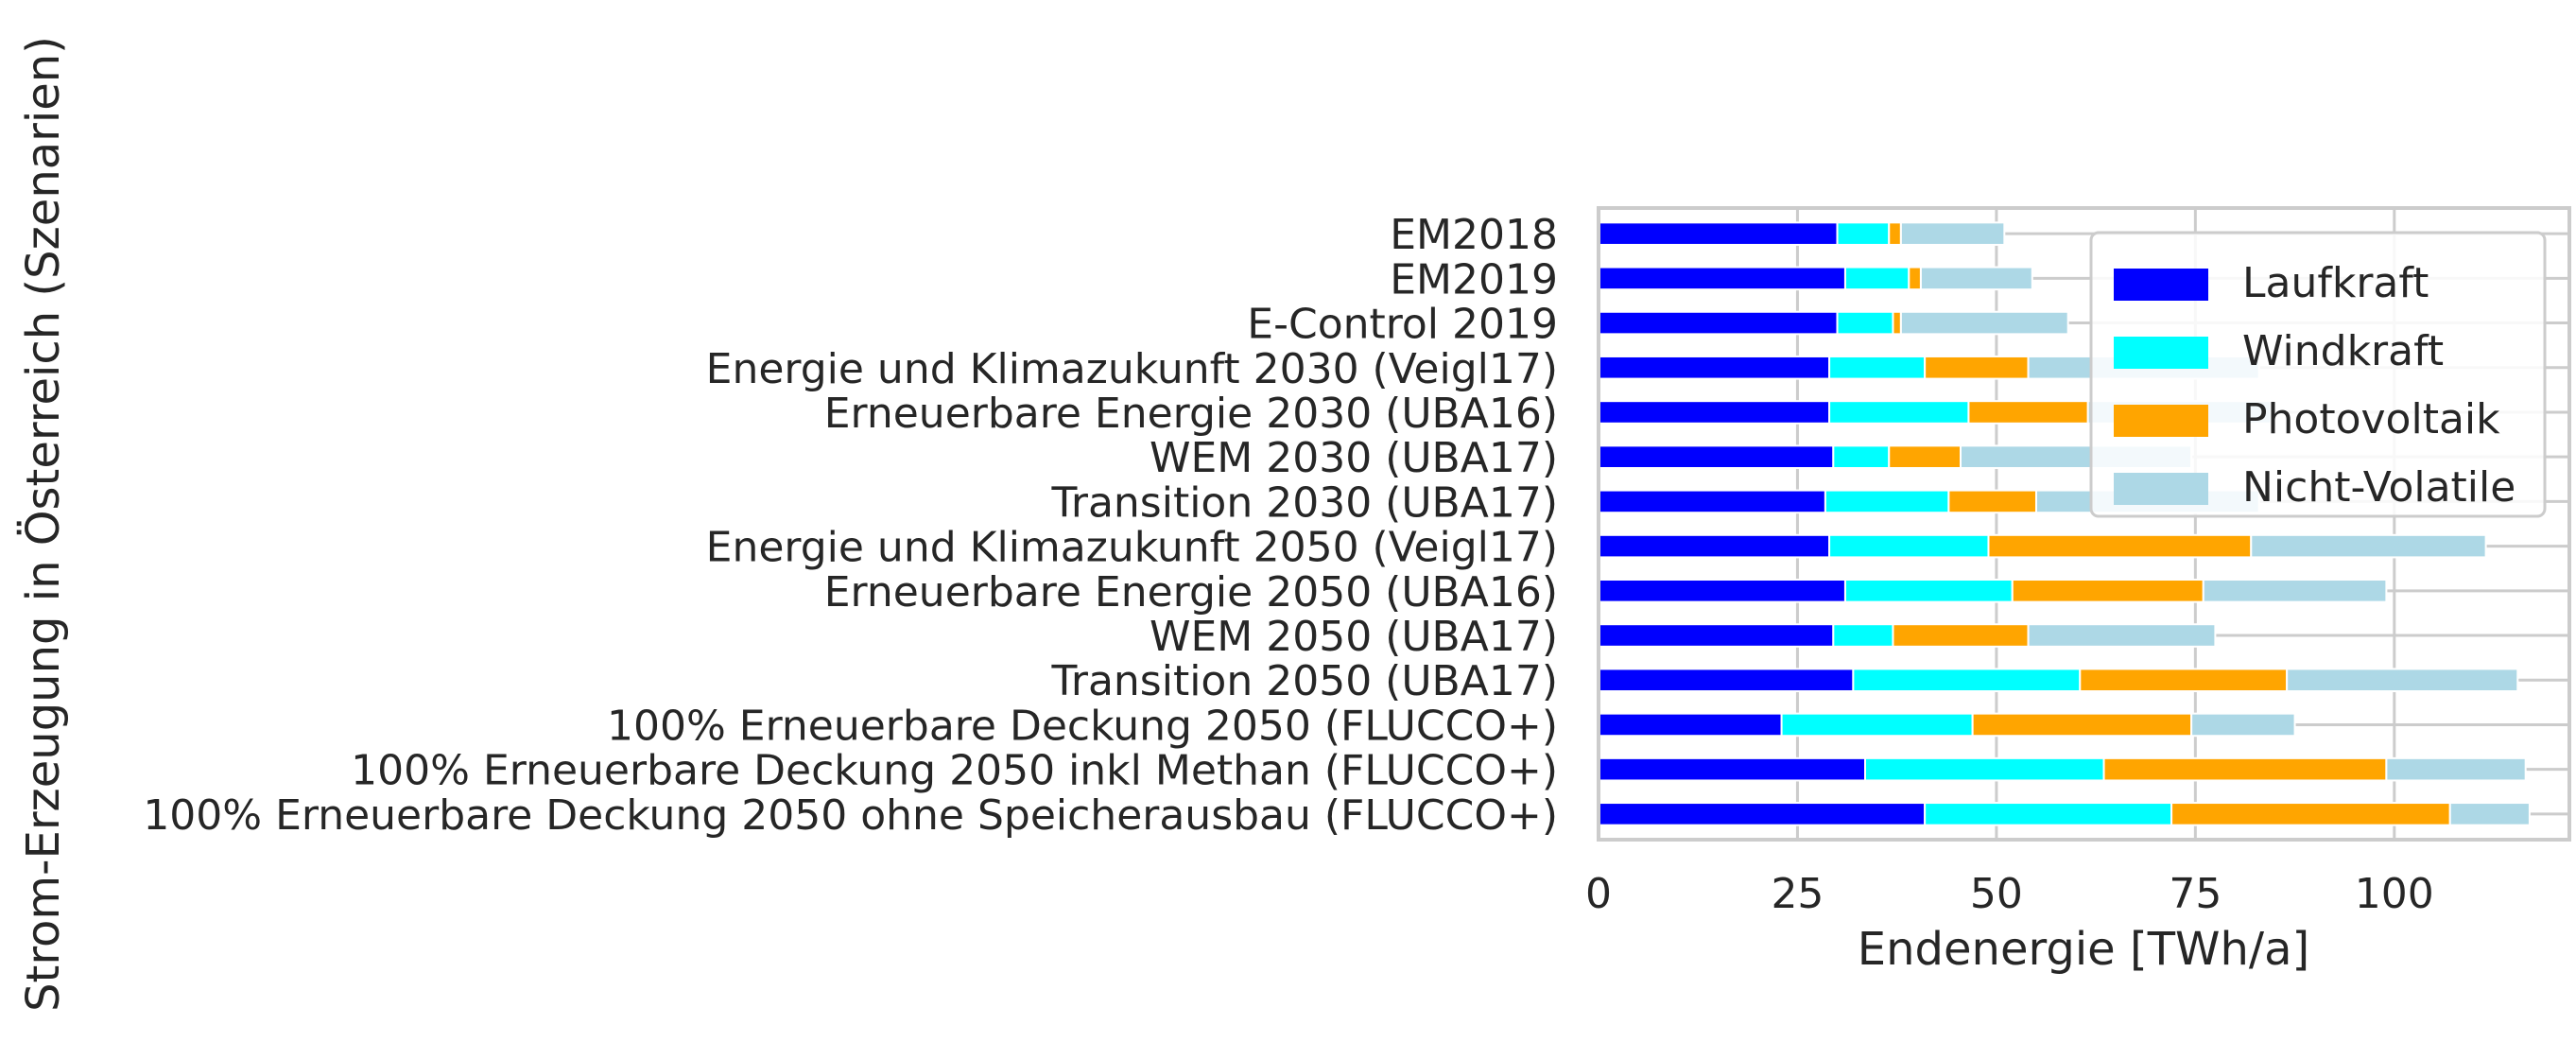 The image size is (2576, 1042). I want to click on x-axis-label: Endenergie [TWh/a], so click(2083, 950).